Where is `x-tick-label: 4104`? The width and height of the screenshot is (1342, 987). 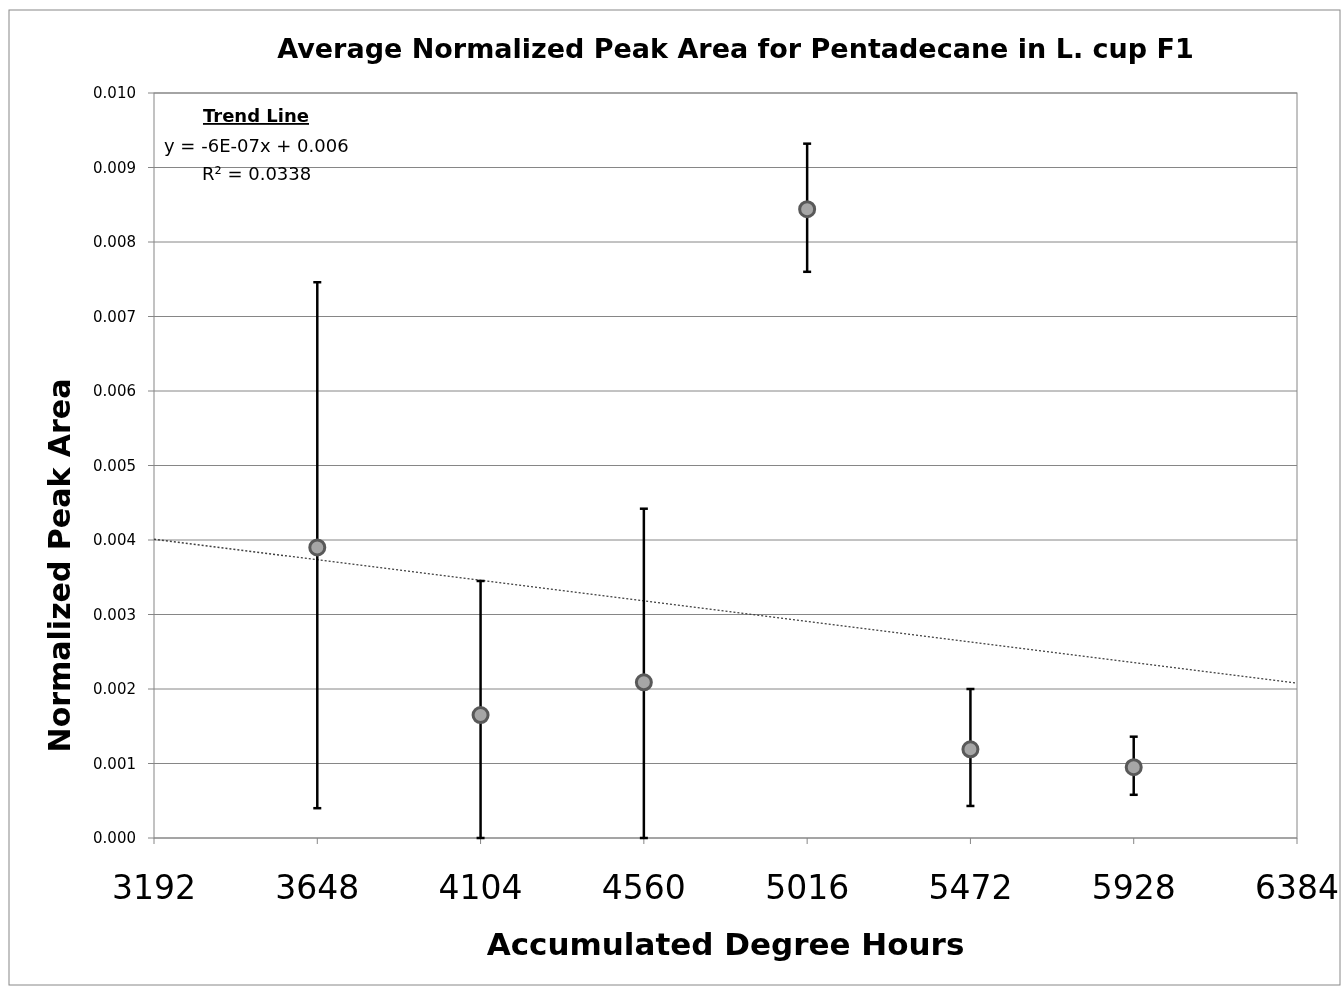 x-tick-label: 4104 is located at coordinates (480, 887).